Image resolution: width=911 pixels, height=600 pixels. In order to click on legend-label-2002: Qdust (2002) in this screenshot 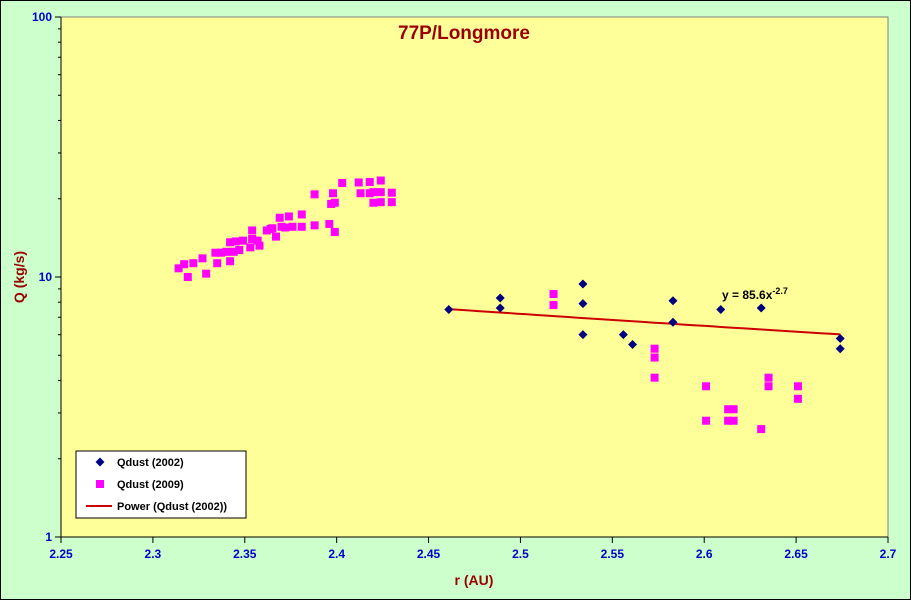, I will do `click(150, 463)`.